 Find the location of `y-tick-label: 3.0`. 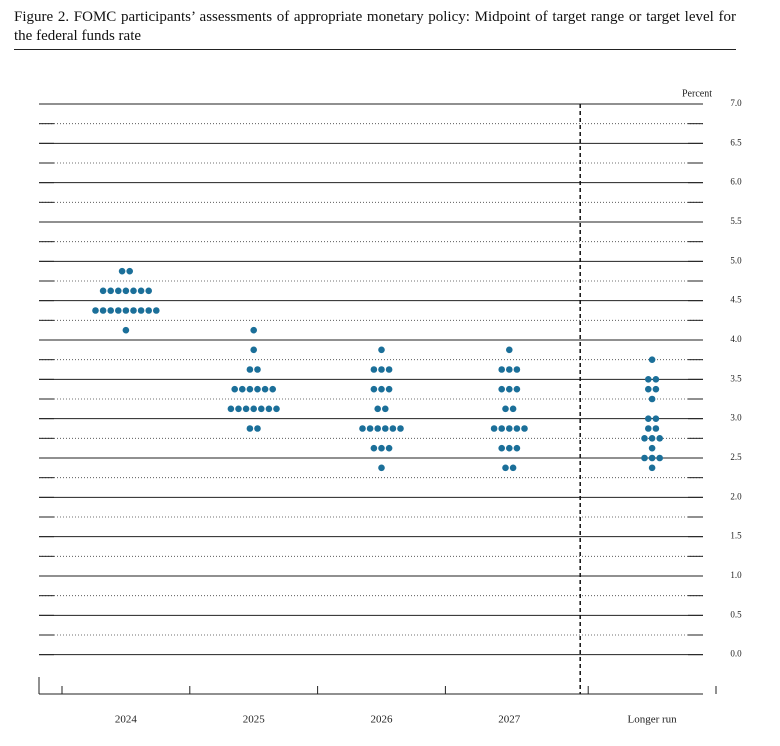

y-tick-label: 3.0 is located at coordinates (736, 418).